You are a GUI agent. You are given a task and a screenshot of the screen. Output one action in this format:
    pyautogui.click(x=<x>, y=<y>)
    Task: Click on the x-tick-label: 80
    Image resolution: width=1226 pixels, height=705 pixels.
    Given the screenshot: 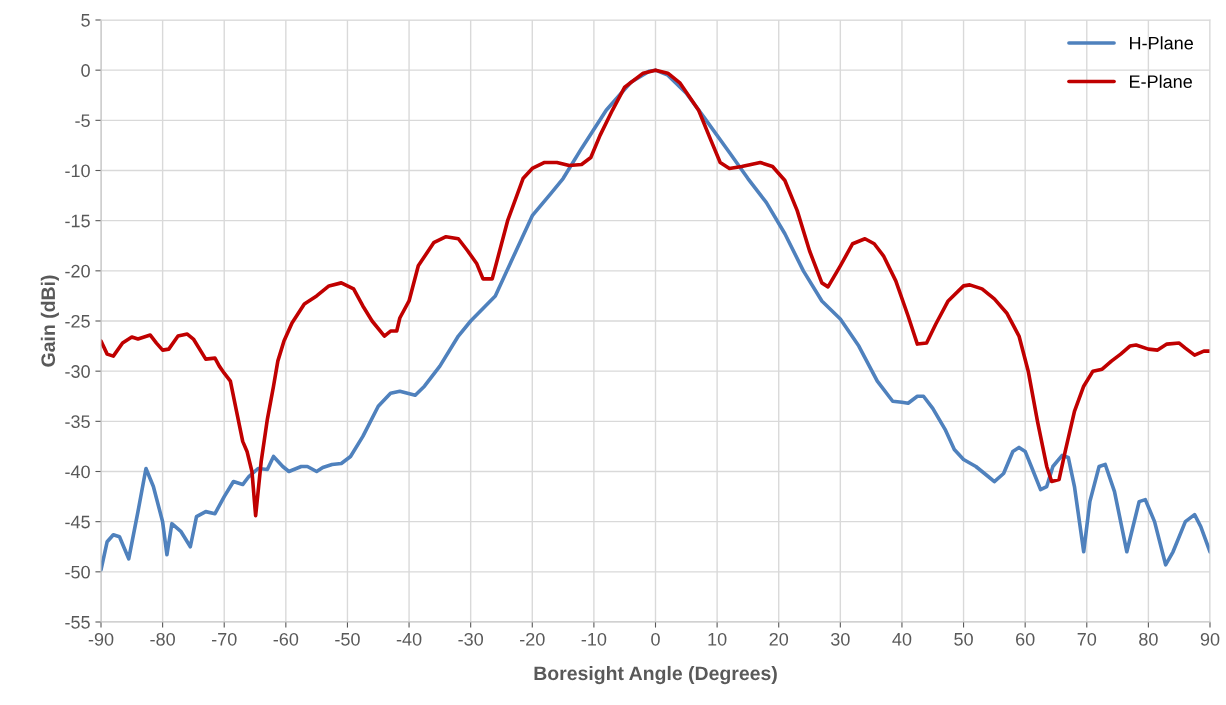 What is the action you would take?
    pyautogui.click(x=1148, y=639)
    